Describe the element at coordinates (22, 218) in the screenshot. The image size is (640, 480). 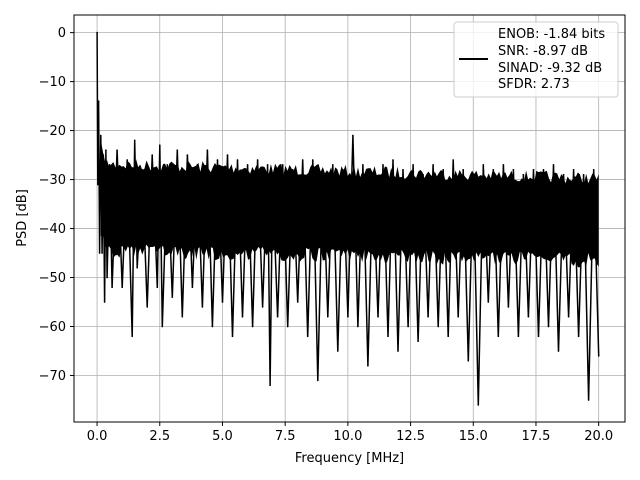
I see `y-axis-label: PSD [dB]` at that location.